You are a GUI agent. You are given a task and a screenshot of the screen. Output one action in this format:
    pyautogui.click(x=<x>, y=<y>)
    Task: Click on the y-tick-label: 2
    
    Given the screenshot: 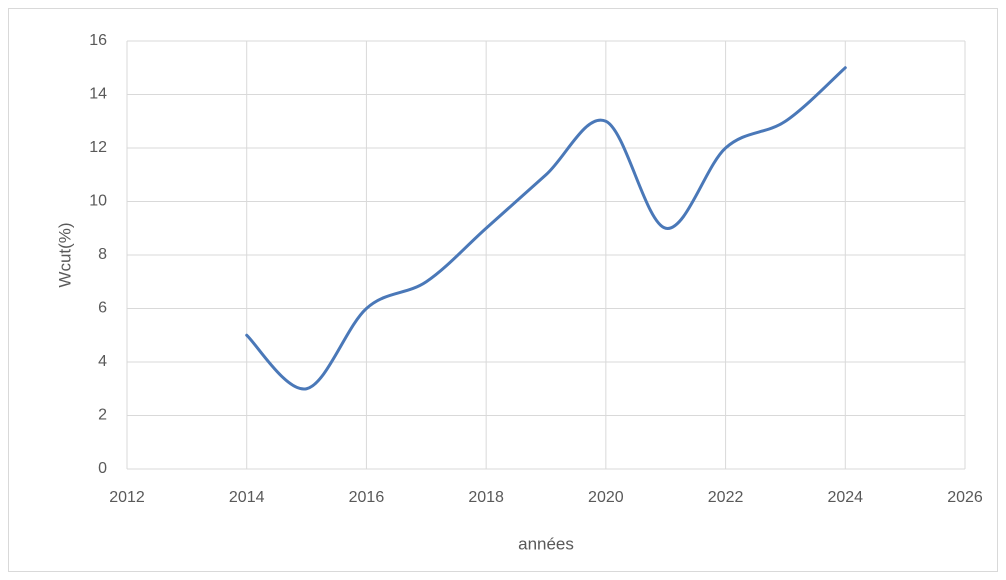 What is the action you would take?
    pyautogui.click(x=102, y=415)
    